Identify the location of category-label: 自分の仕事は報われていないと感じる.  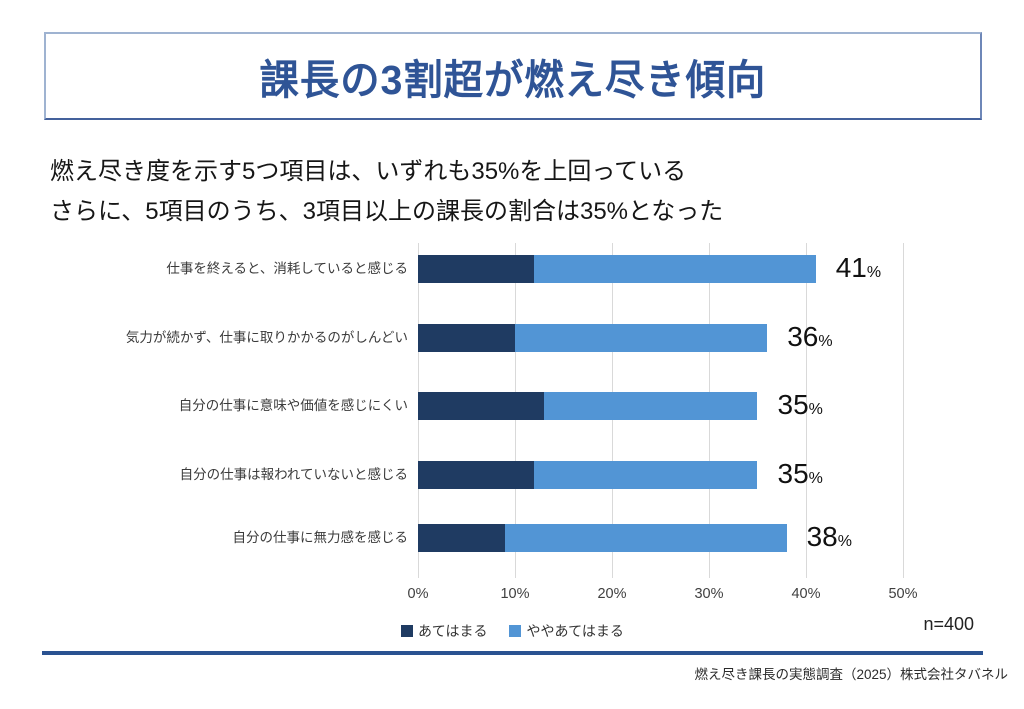
(293, 474).